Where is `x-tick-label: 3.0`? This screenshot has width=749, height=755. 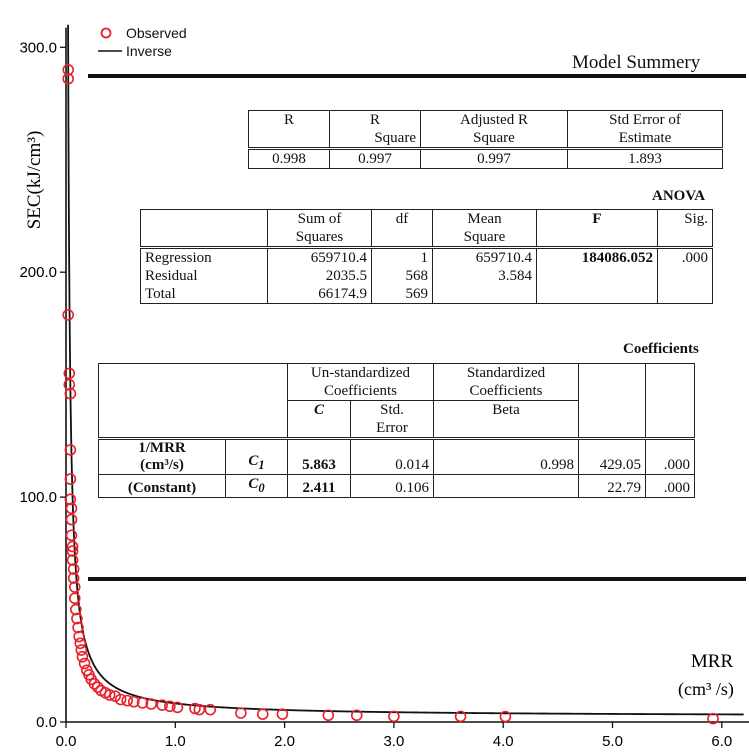 x-tick-label: 3.0 is located at coordinates (393, 741).